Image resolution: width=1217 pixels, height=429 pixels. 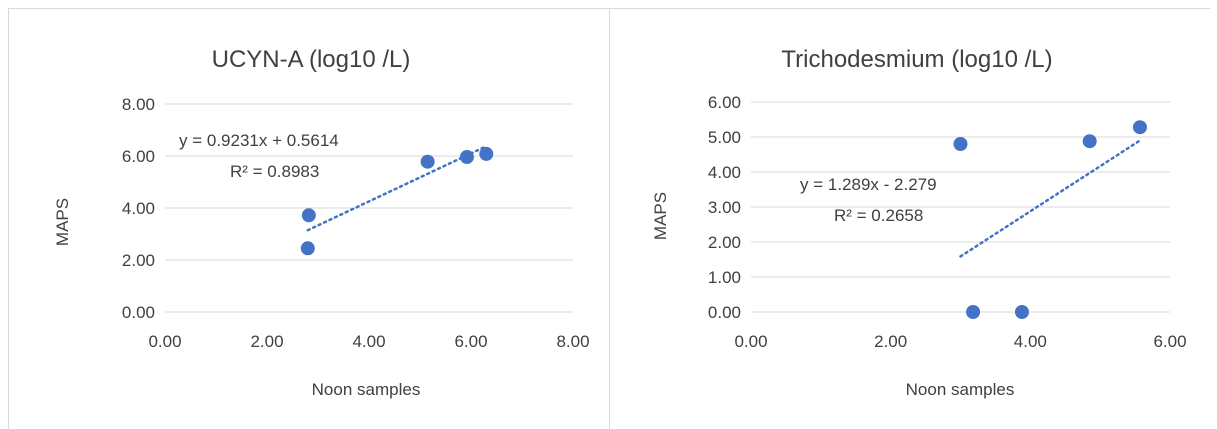 I want to click on x-tick-label: 8.00, so click(x=572, y=341).